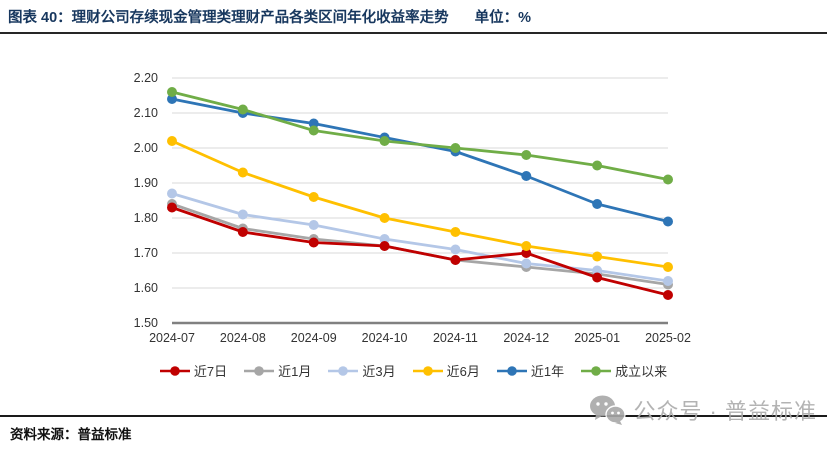 The image size is (827, 452). I want to click on series-成立以来, so click(420, 136).